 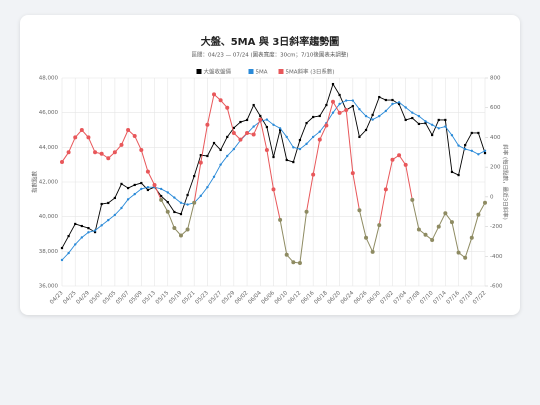 I want to click on x-tick-label: 06/30, so click(x=374, y=298).